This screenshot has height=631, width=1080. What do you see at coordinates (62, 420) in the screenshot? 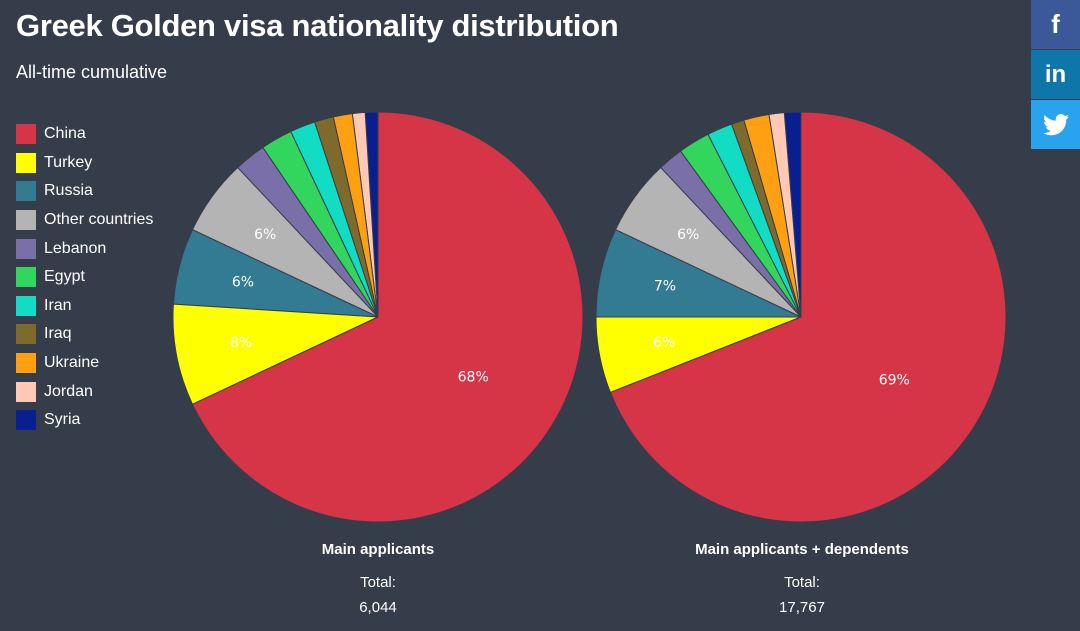
I see `legend-label: Syria` at bounding box center [62, 420].